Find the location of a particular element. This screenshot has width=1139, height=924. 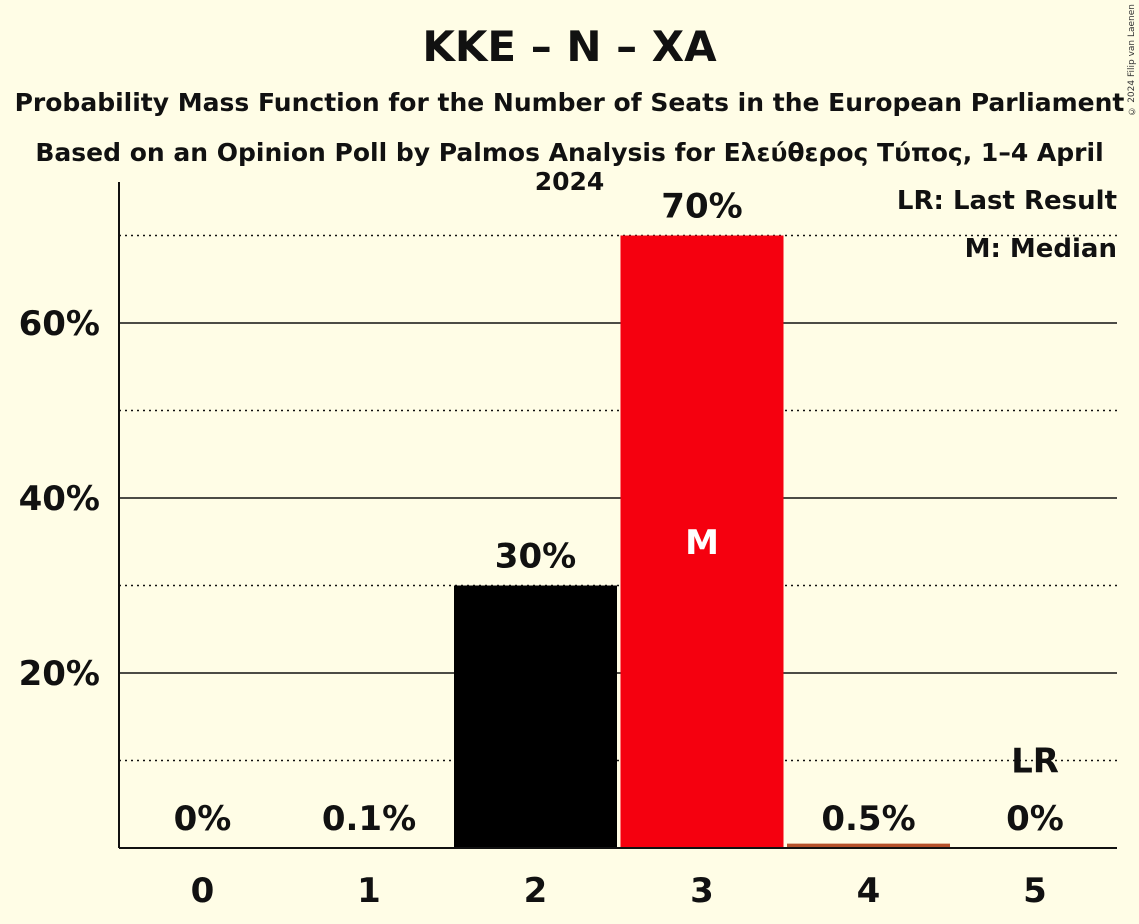

y-tick-label: 20% is located at coordinates (59, 674).